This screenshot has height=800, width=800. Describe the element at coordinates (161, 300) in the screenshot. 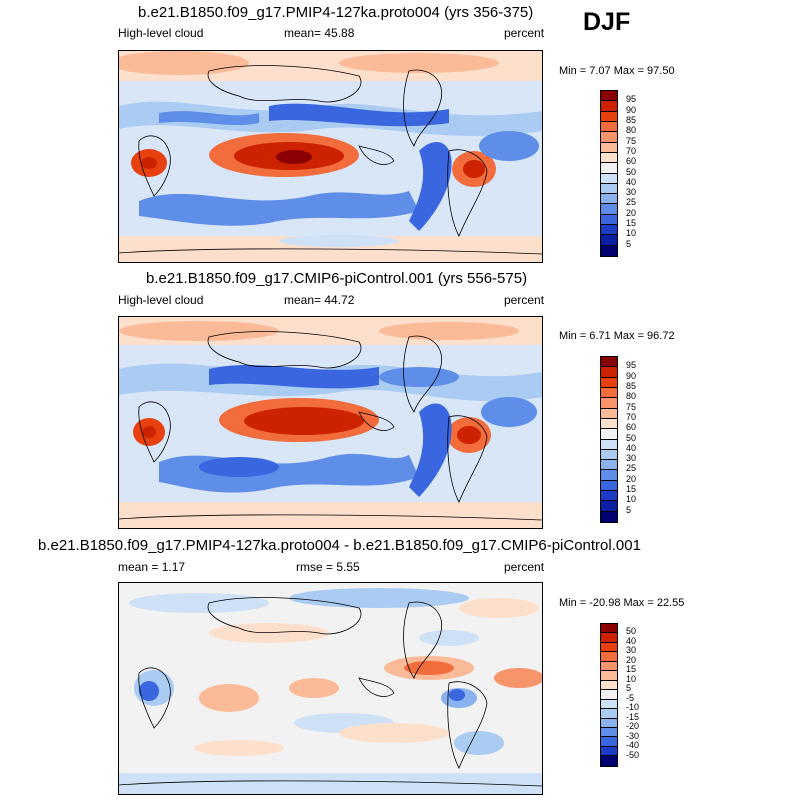

I see `panel2-variable-label: High-level cloud` at that location.